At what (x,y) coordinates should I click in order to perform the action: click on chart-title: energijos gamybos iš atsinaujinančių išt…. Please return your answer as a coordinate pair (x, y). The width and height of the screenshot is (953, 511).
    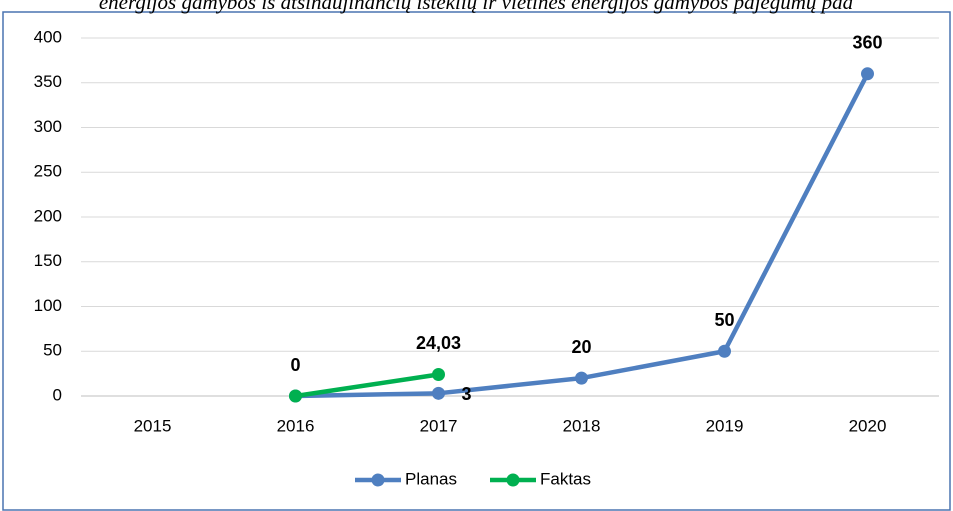
    Looking at the image, I should click on (476, 7).